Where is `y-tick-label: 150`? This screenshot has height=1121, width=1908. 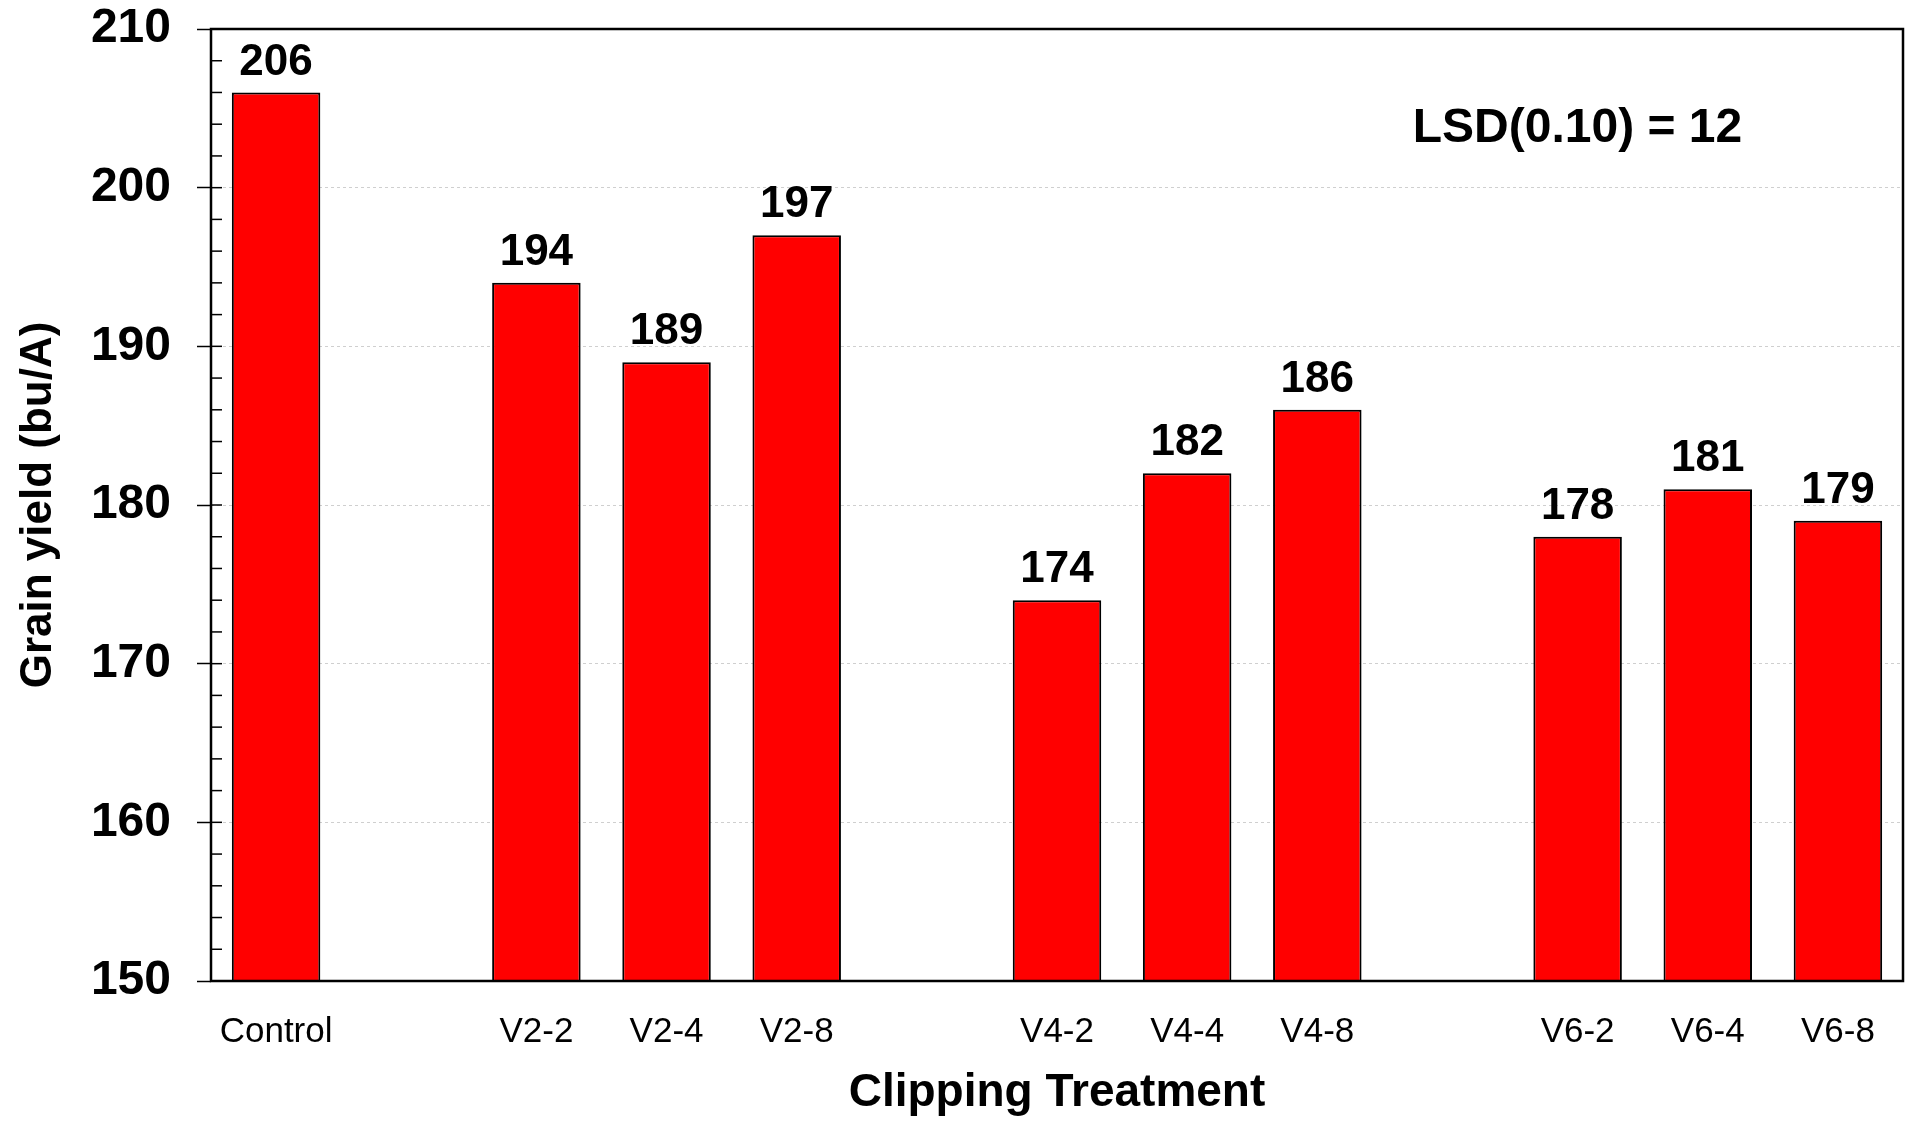
y-tick-label: 150 is located at coordinates (130, 978).